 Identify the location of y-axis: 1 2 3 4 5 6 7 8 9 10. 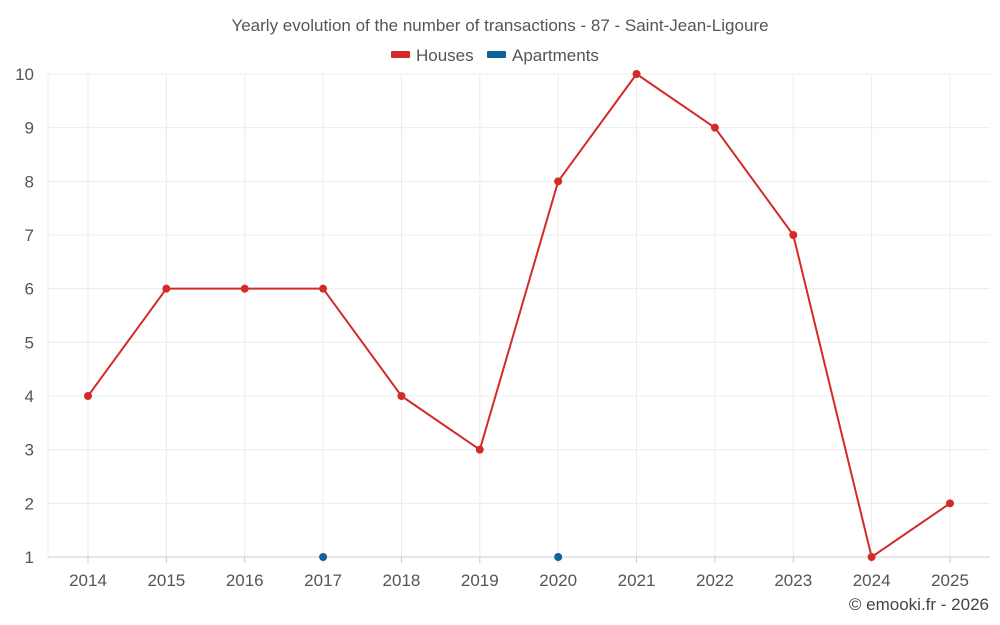
(24, 316).